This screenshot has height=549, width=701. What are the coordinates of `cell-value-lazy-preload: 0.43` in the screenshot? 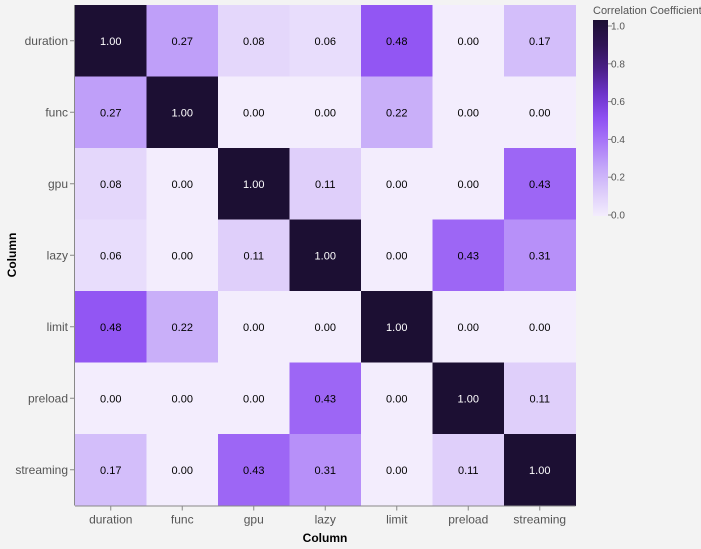 It's located at (468, 256).